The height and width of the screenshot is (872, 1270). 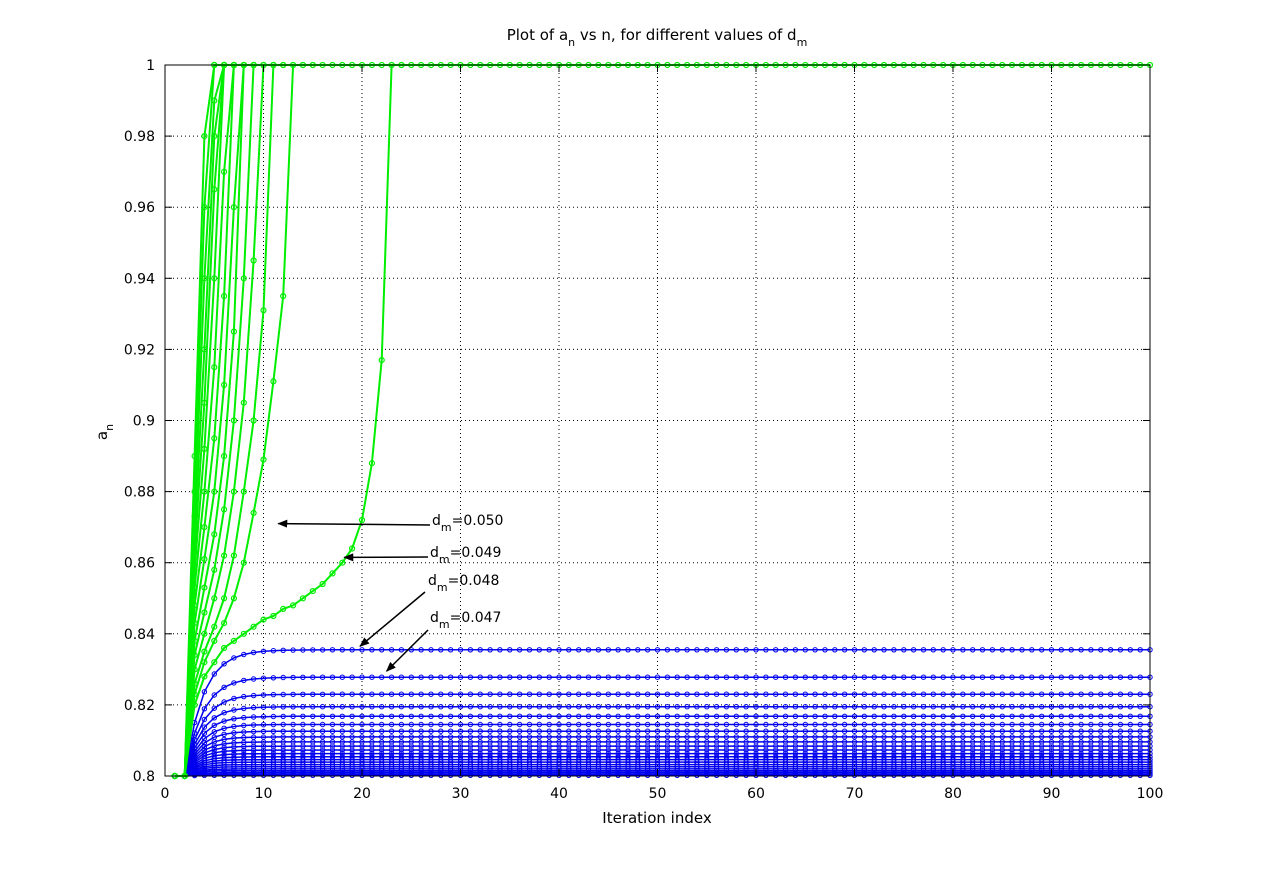 I want to click on x-tick-label: 60, so click(x=756, y=794).